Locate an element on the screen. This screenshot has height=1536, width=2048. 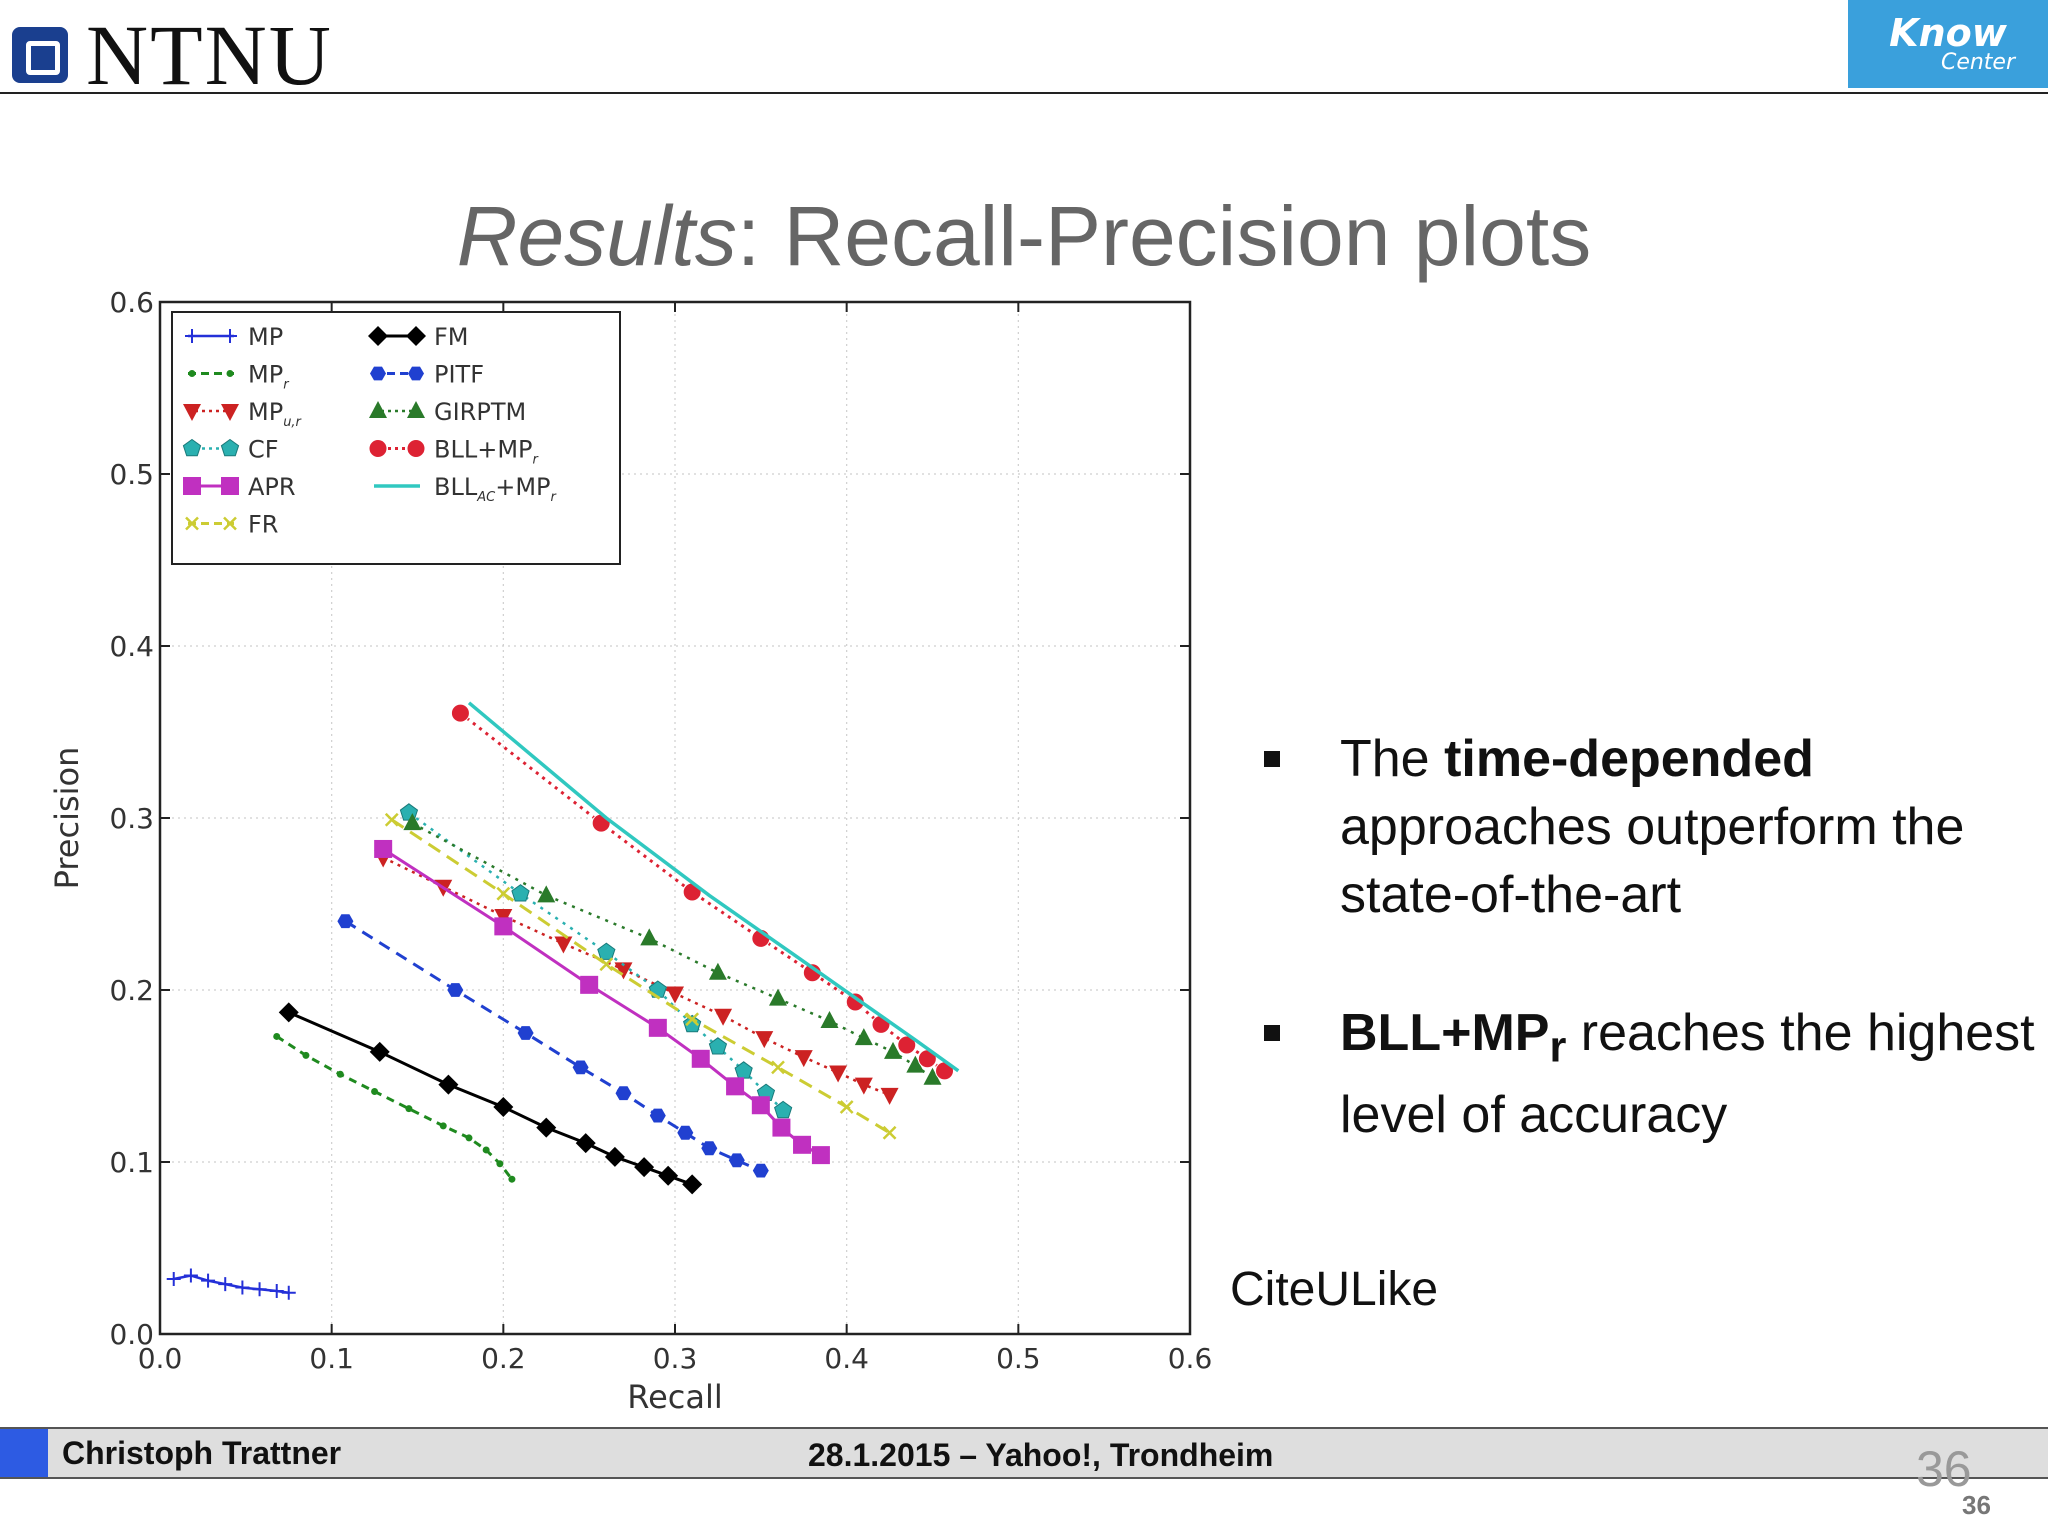
page-number-small: 36 is located at coordinates (1976, 1505).